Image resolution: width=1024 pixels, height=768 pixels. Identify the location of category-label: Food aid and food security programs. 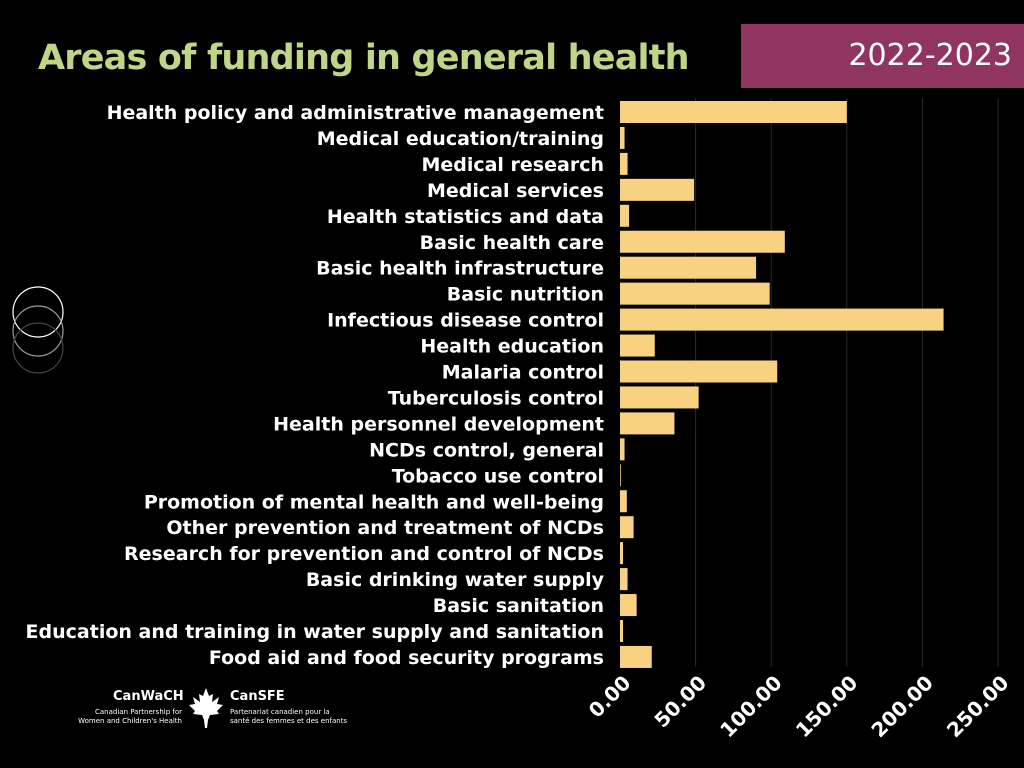
(406, 658).